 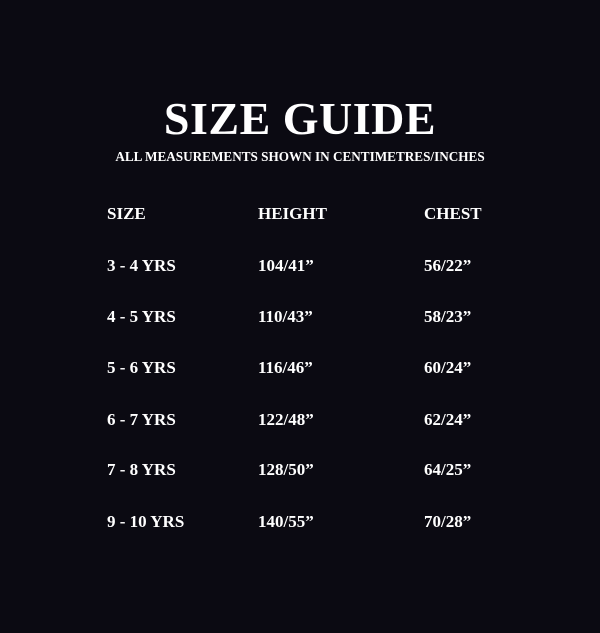 What do you see at coordinates (286, 469) in the screenshot?
I see `table-cell-height: 128/50”` at bounding box center [286, 469].